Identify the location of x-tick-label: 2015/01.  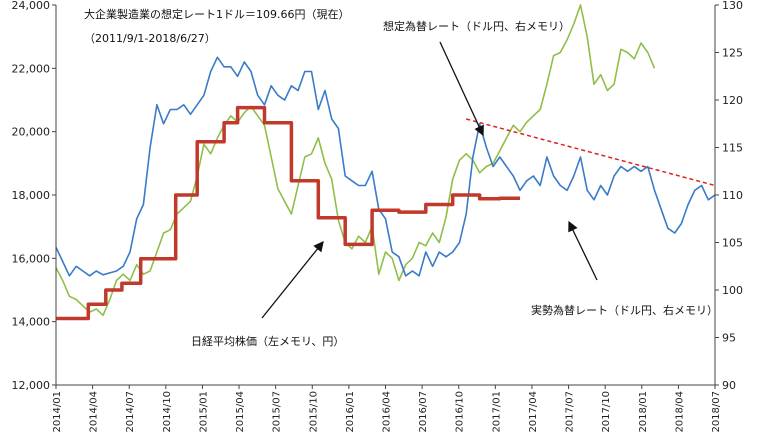
(203, 412).